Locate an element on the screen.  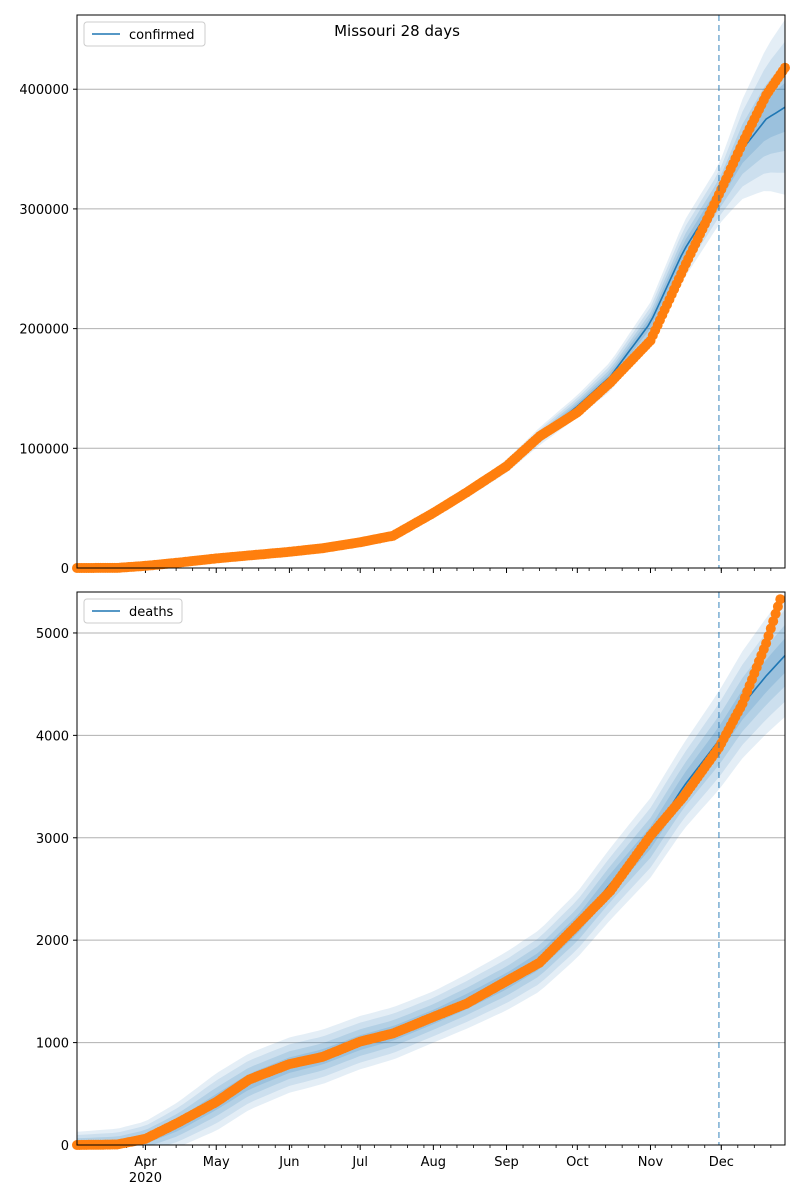
y-tick-label: 3000 is located at coordinates (52, 839).